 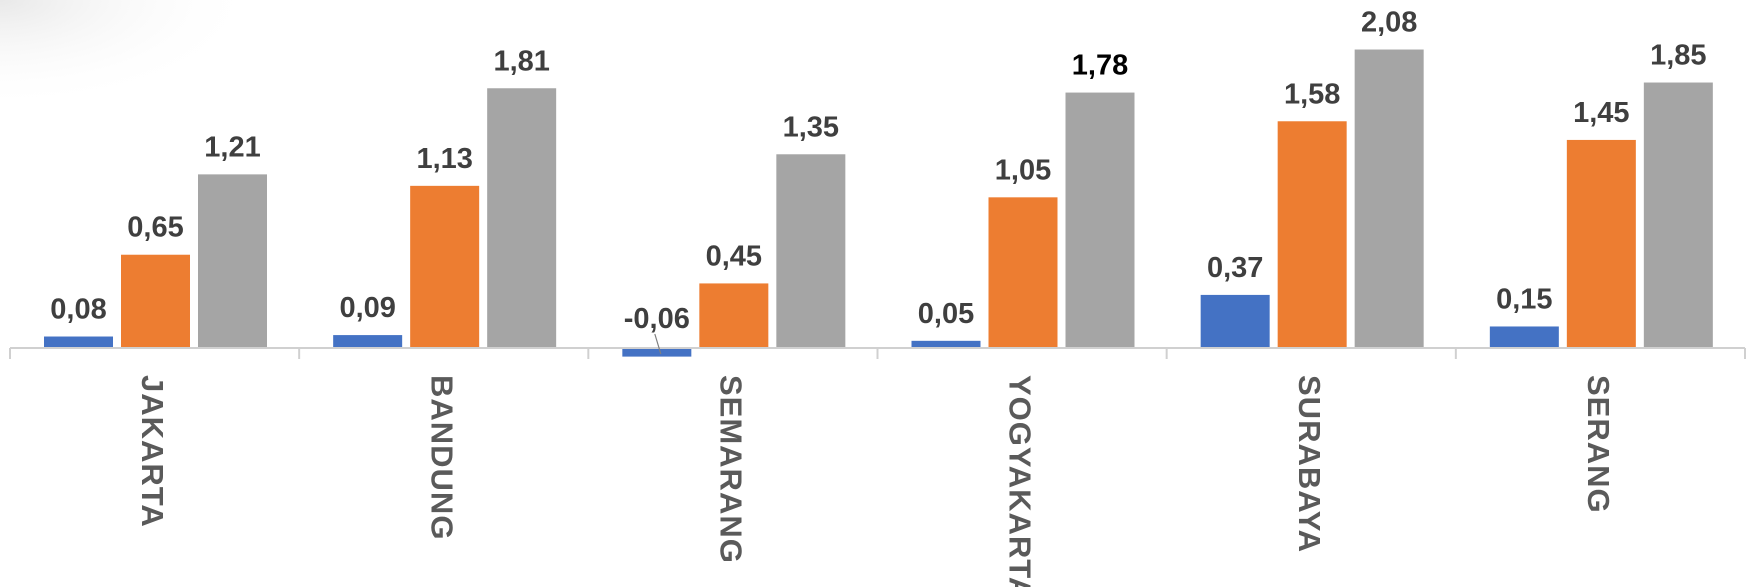 What do you see at coordinates (811, 127) in the screenshot?
I see `data-label-semarang-s3: 1,35` at bounding box center [811, 127].